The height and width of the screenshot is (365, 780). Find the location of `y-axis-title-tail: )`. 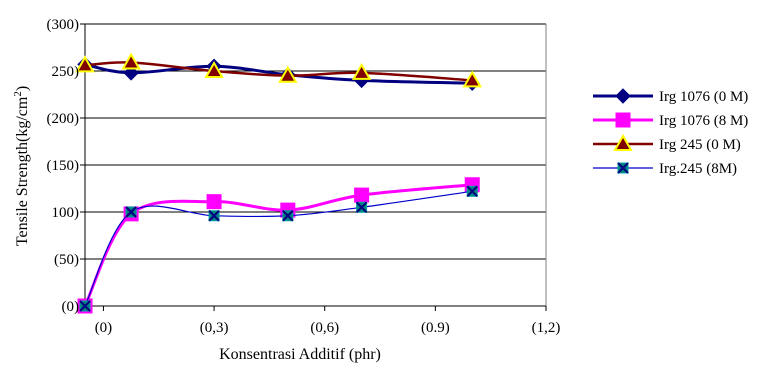

y-axis-title-tail: ) is located at coordinates (22, 88).